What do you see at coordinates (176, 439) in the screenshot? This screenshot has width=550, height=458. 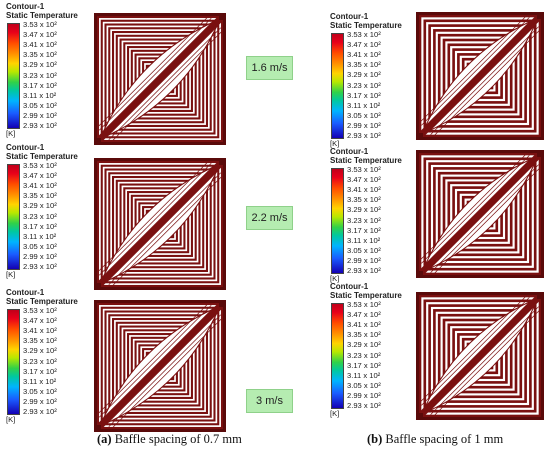 I see `caption-a-text: Baffle spacing of 0.7 mm` at bounding box center [176, 439].